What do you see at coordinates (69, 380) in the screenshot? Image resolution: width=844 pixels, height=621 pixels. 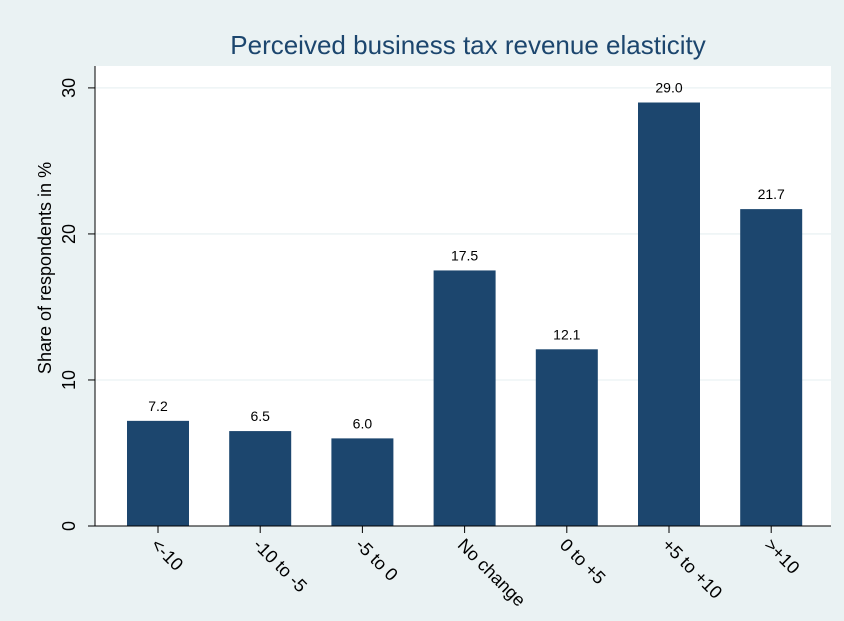 I see `y-tick-label: 10` at bounding box center [69, 380].